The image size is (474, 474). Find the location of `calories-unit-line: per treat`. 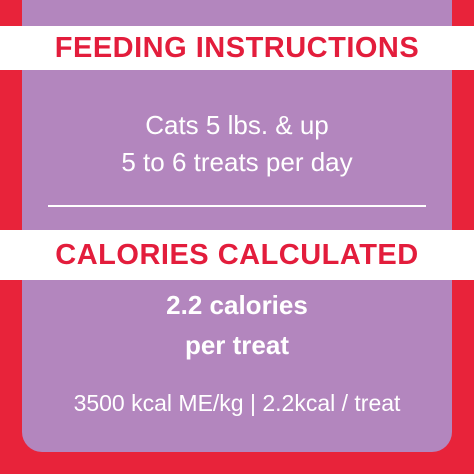

calories-unit-line: per treat is located at coordinates (237, 345).